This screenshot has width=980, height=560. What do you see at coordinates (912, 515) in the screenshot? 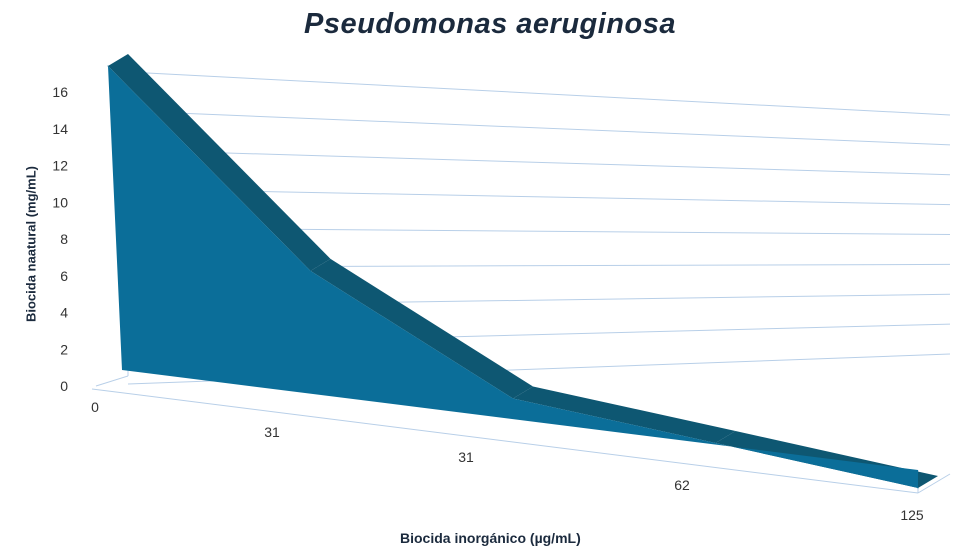
I see `x-tick-label: 125` at bounding box center [912, 515].